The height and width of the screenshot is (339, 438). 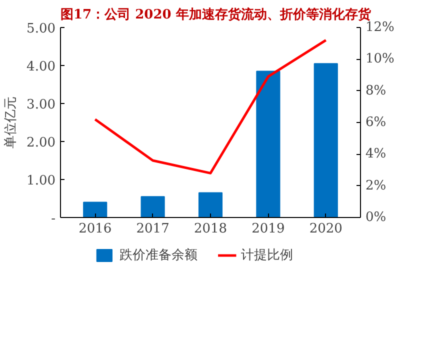 What do you see at coordinates (376, 217) in the screenshot?
I see `y2-tick-label: 0%` at bounding box center [376, 217].